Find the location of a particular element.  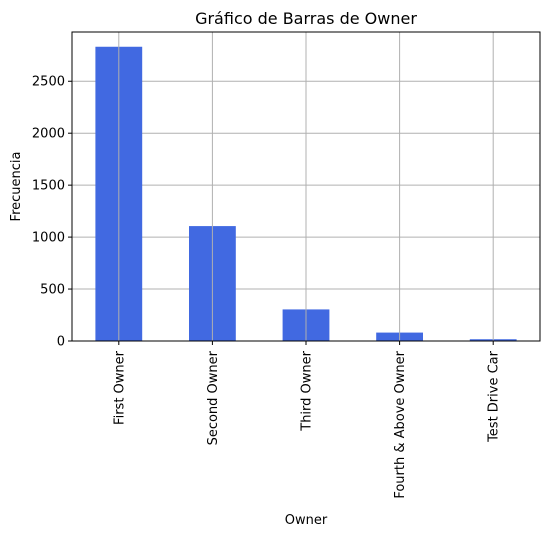

y-tick-label: 0 is located at coordinates (61, 342).